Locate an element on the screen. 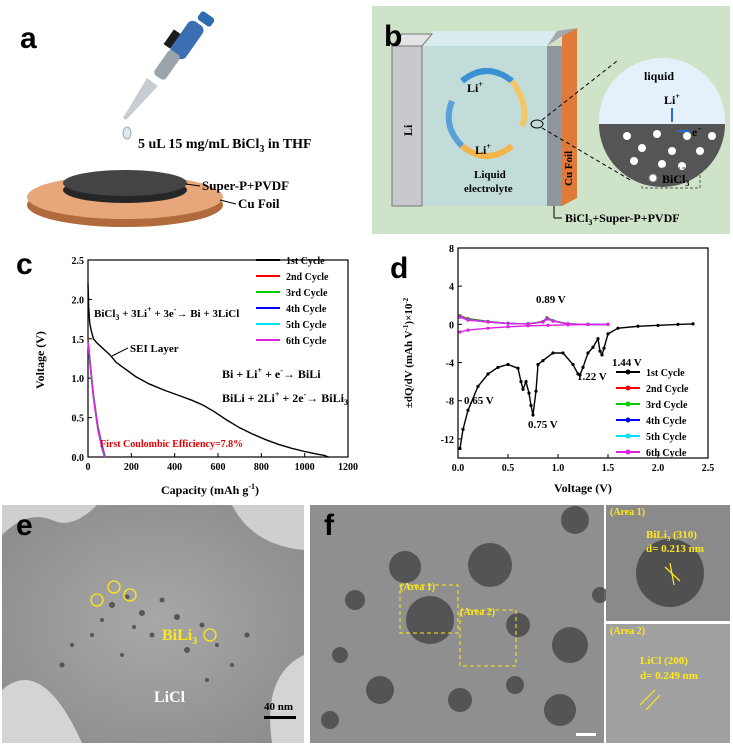 This screenshot has height=747, width=733. tem-image-e is located at coordinates (153, 624).